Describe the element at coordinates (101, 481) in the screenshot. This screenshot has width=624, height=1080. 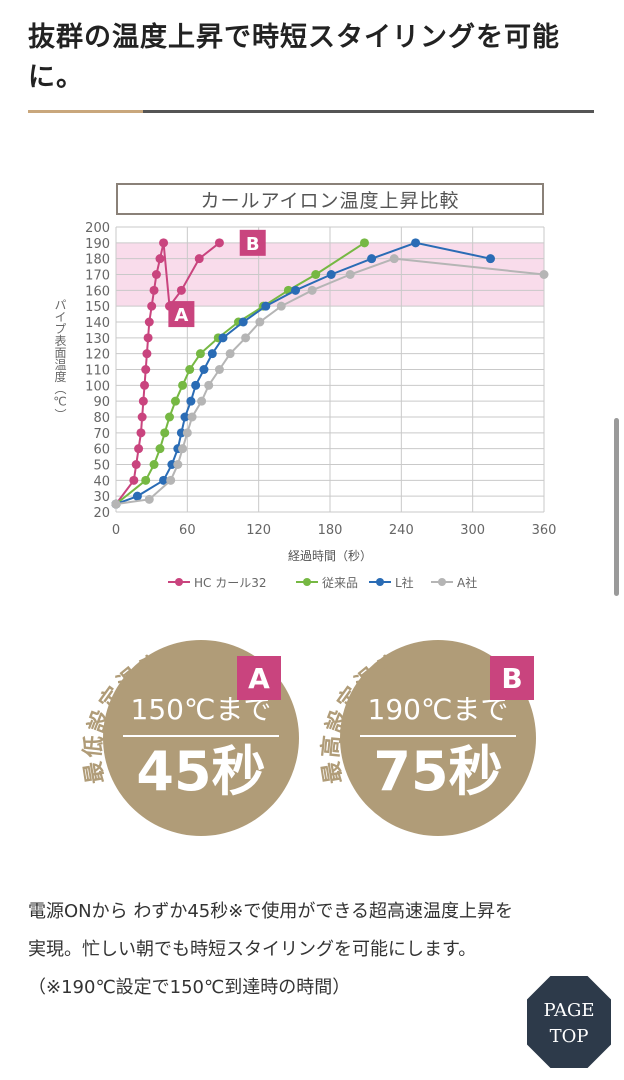
I see `y-tick-label: 40` at that location.